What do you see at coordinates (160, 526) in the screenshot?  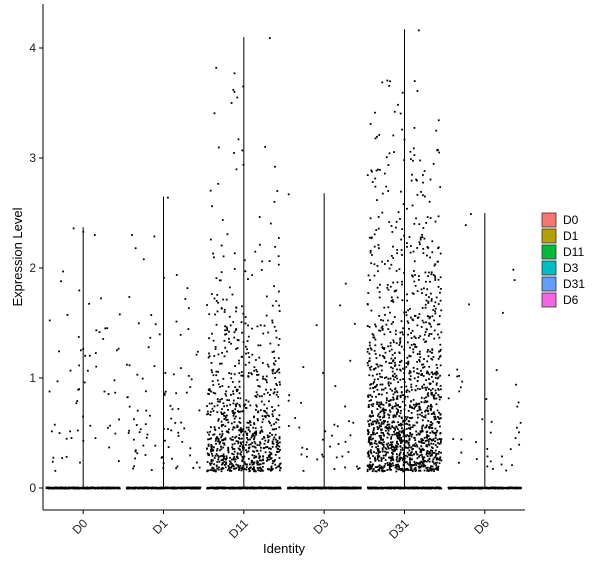 I see `x-tick-label: D1` at bounding box center [160, 526].